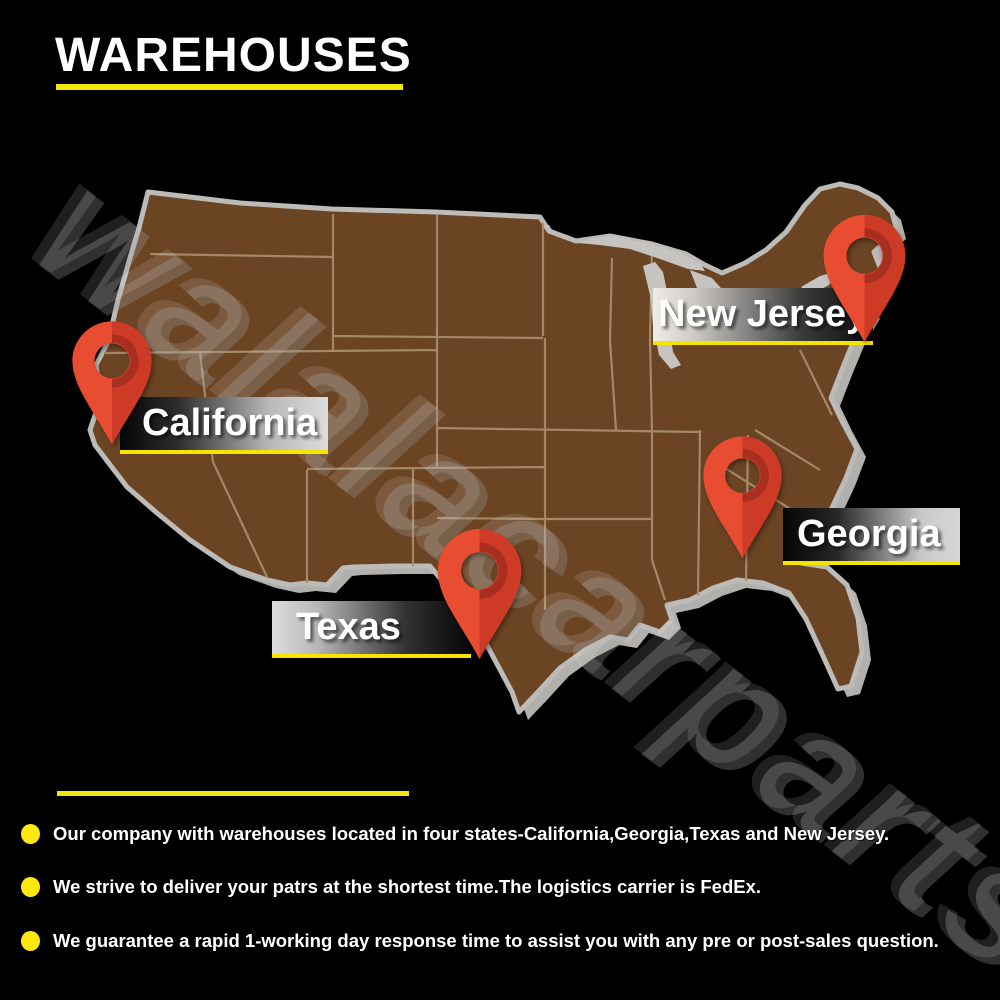  I want to click on map-pin-california-icon, so click(112, 383).